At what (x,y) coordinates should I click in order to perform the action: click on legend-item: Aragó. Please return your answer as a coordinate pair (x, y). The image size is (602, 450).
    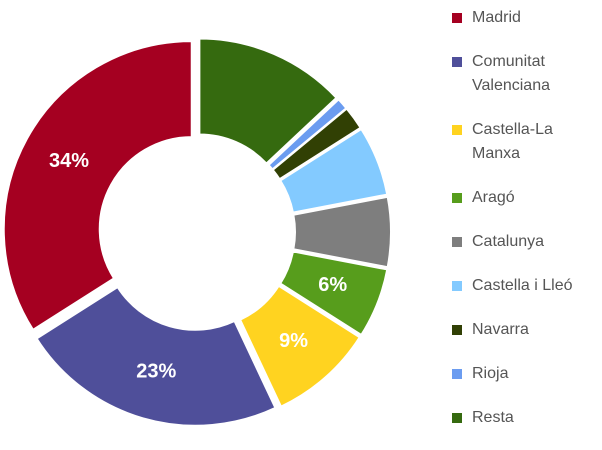
    Looking at the image, I should click on (526, 198).